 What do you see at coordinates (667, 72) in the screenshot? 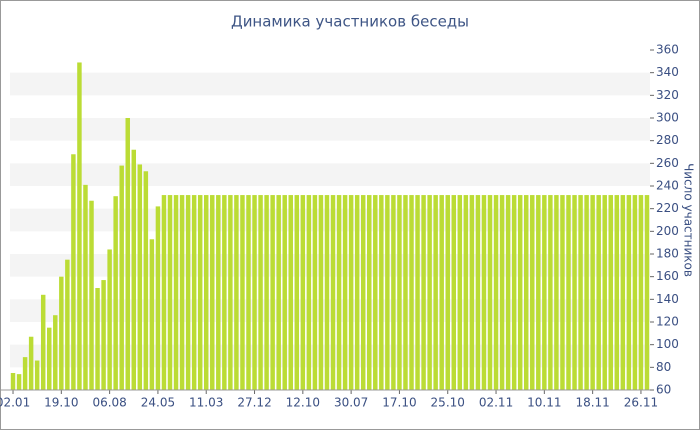
I see `y-tick-label: 340` at bounding box center [667, 72].